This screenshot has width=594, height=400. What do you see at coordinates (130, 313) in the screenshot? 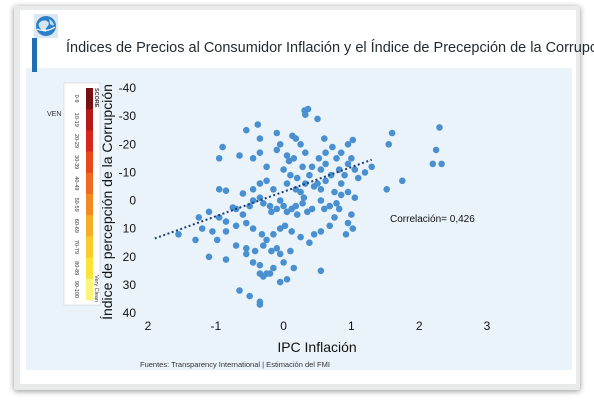
I see `y-tick-label: 40` at bounding box center [130, 313].